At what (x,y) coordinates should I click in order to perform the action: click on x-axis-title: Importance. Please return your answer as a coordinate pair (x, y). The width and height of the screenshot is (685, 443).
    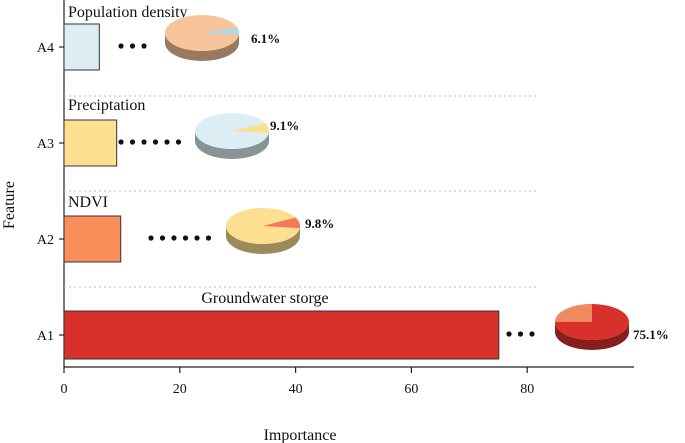
    Looking at the image, I should click on (300, 435).